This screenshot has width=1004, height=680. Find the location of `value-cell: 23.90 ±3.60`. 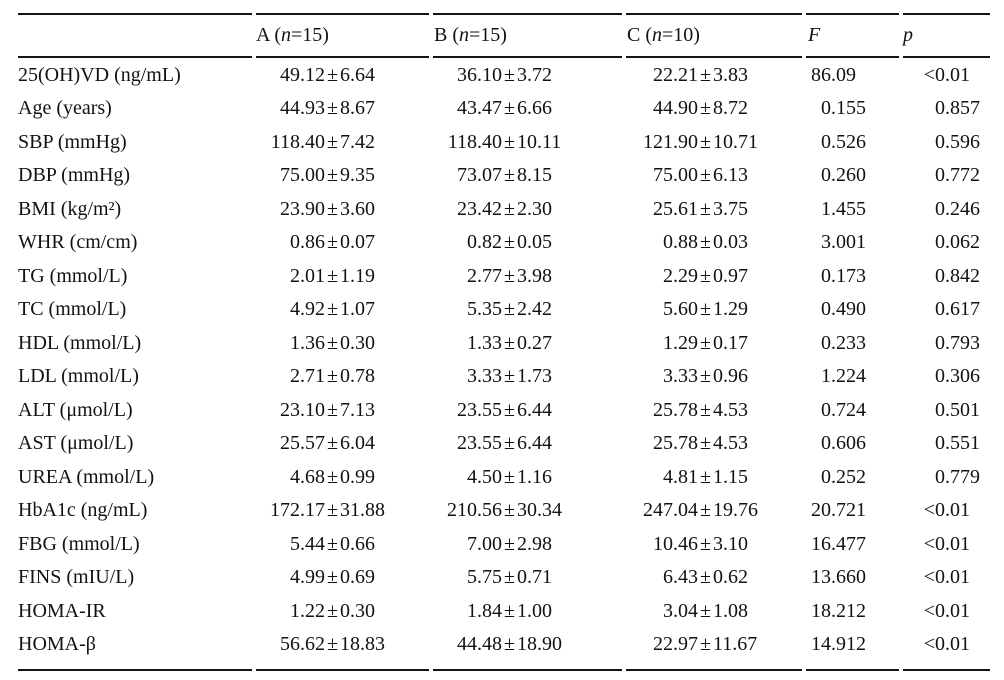

value-cell: 23.90 ±3.60 is located at coordinates (341, 210).